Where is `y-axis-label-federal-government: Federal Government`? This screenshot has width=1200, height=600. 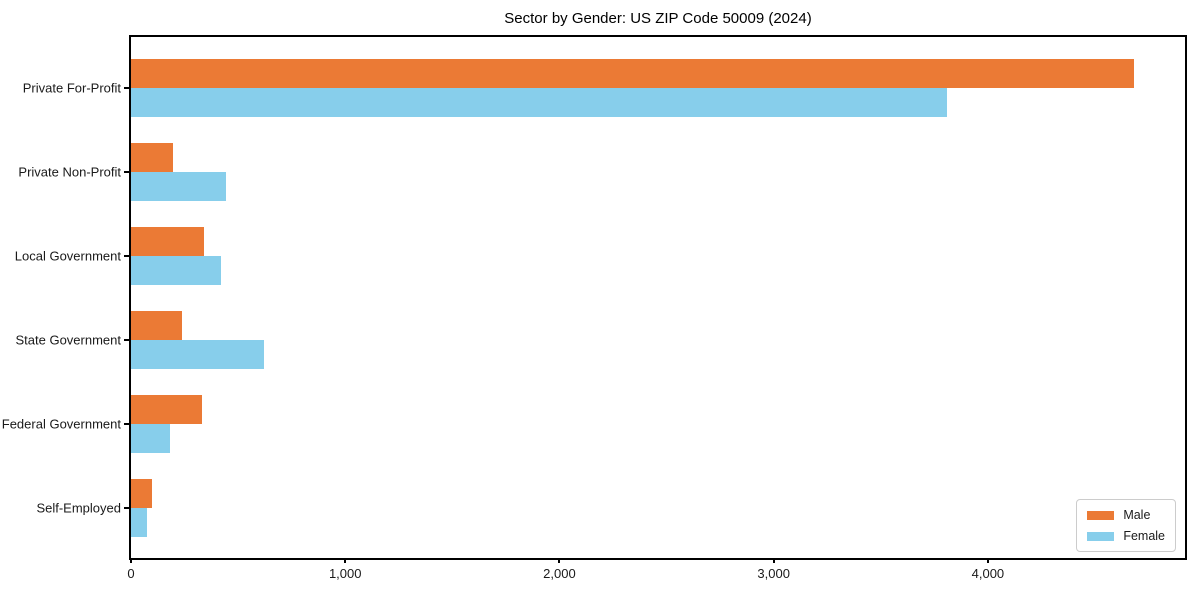 y-axis-label-federal-government: Federal Government is located at coordinates (61, 424).